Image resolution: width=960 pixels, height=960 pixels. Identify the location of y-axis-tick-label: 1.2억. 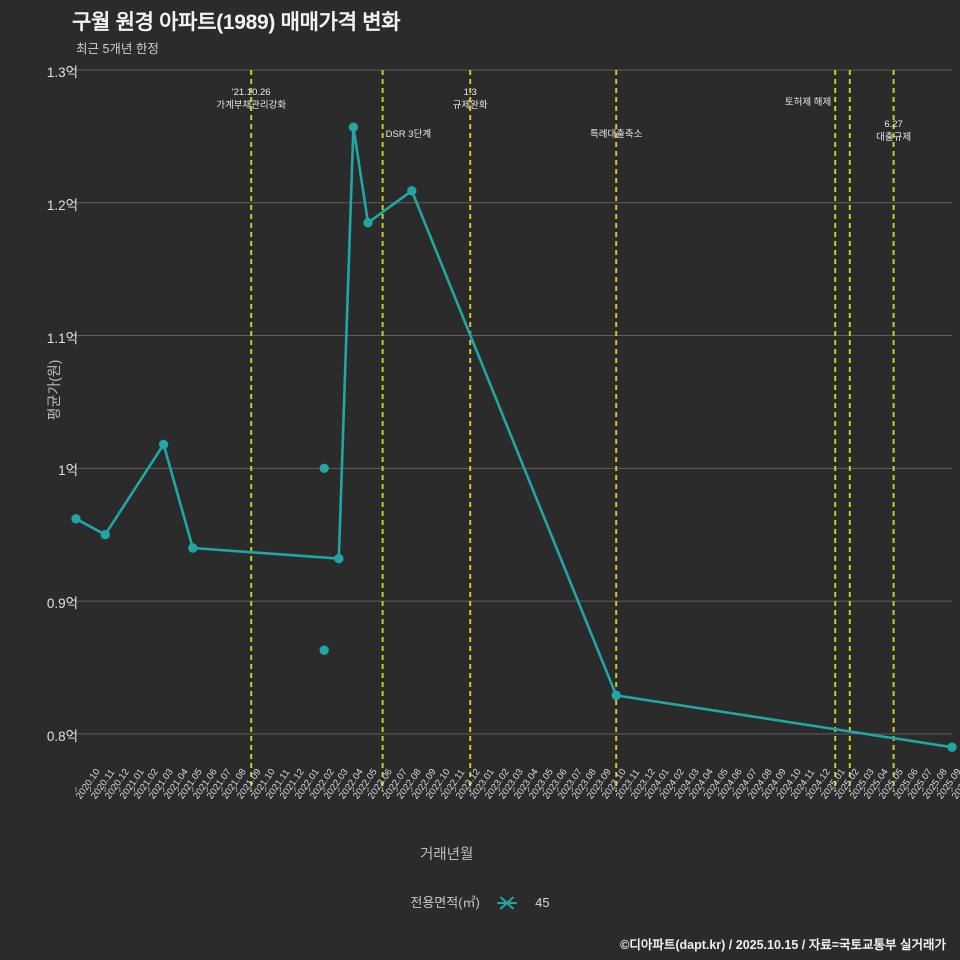
(62, 205).